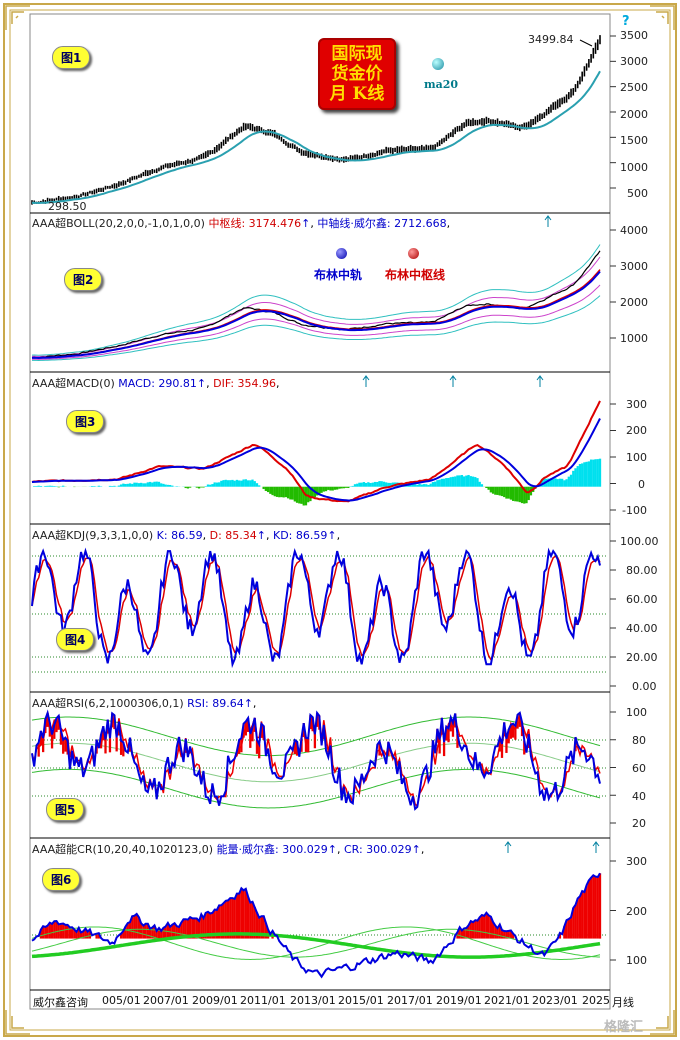  What do you see at coordinates (316, 788) in the screenshot?
I see `rsi-envelope-lower` at bounding box center [316, 788].